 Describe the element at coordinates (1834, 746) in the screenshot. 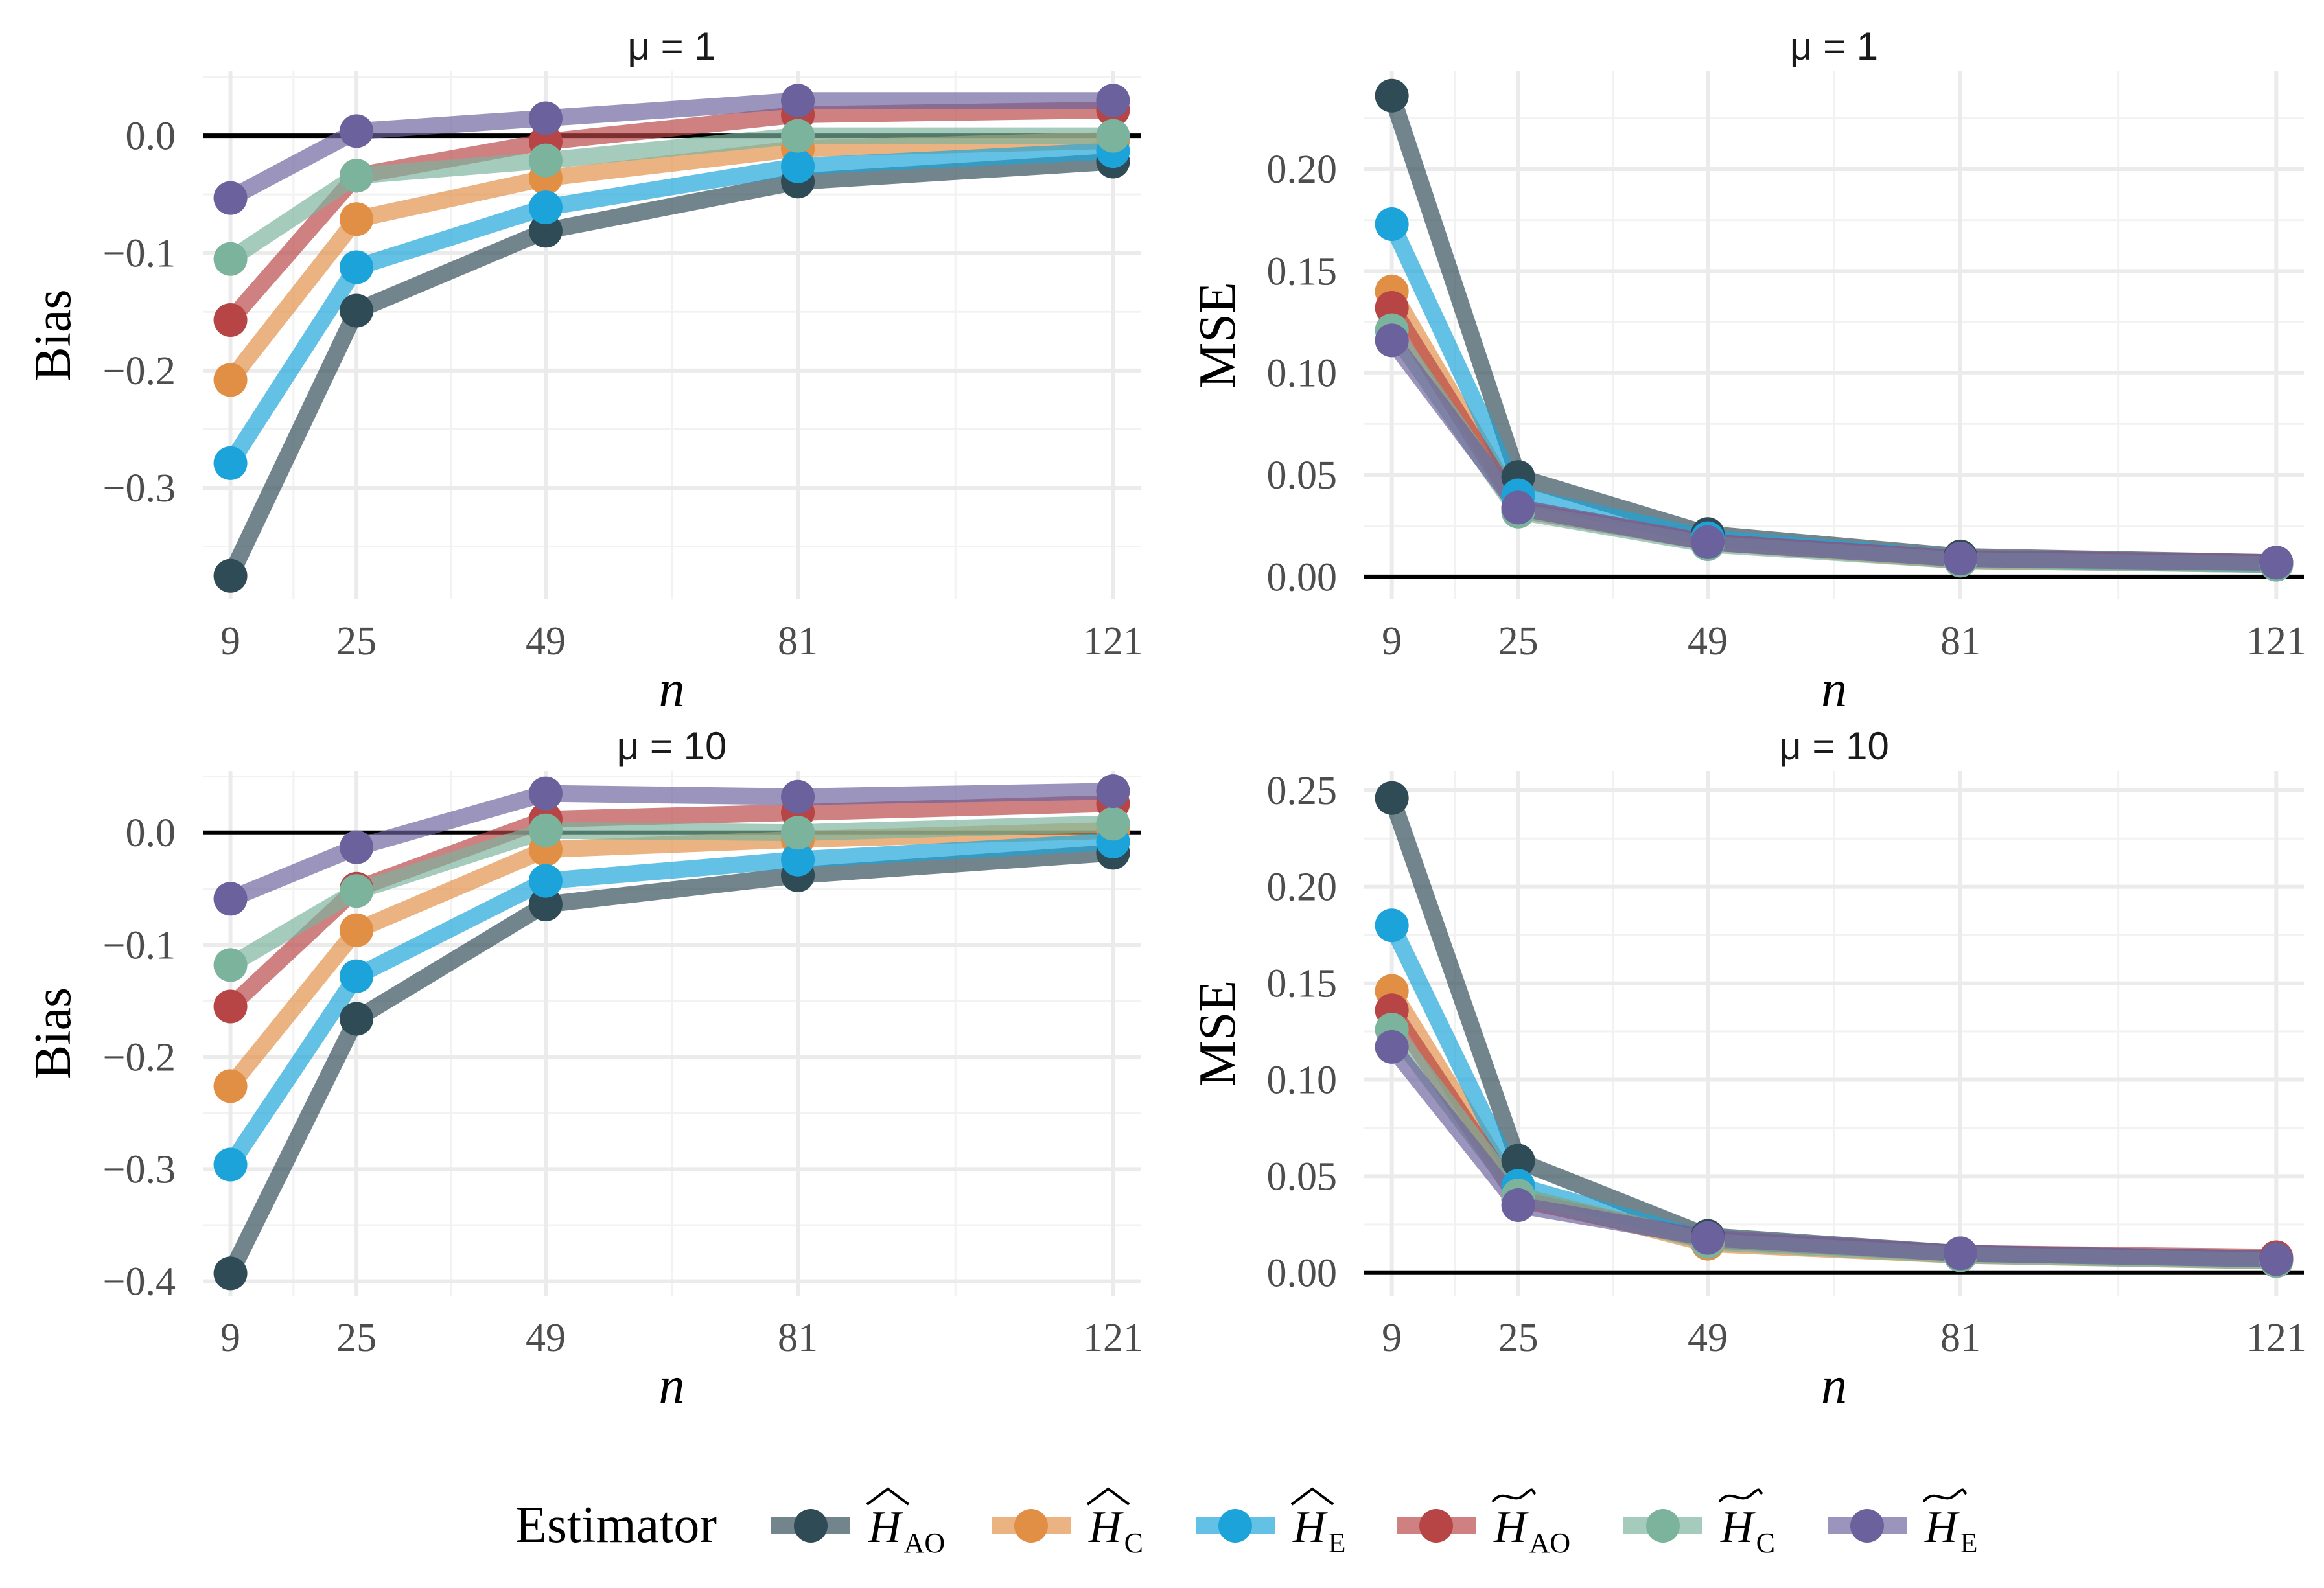

I see `panel-title: μ = 10` at that location.